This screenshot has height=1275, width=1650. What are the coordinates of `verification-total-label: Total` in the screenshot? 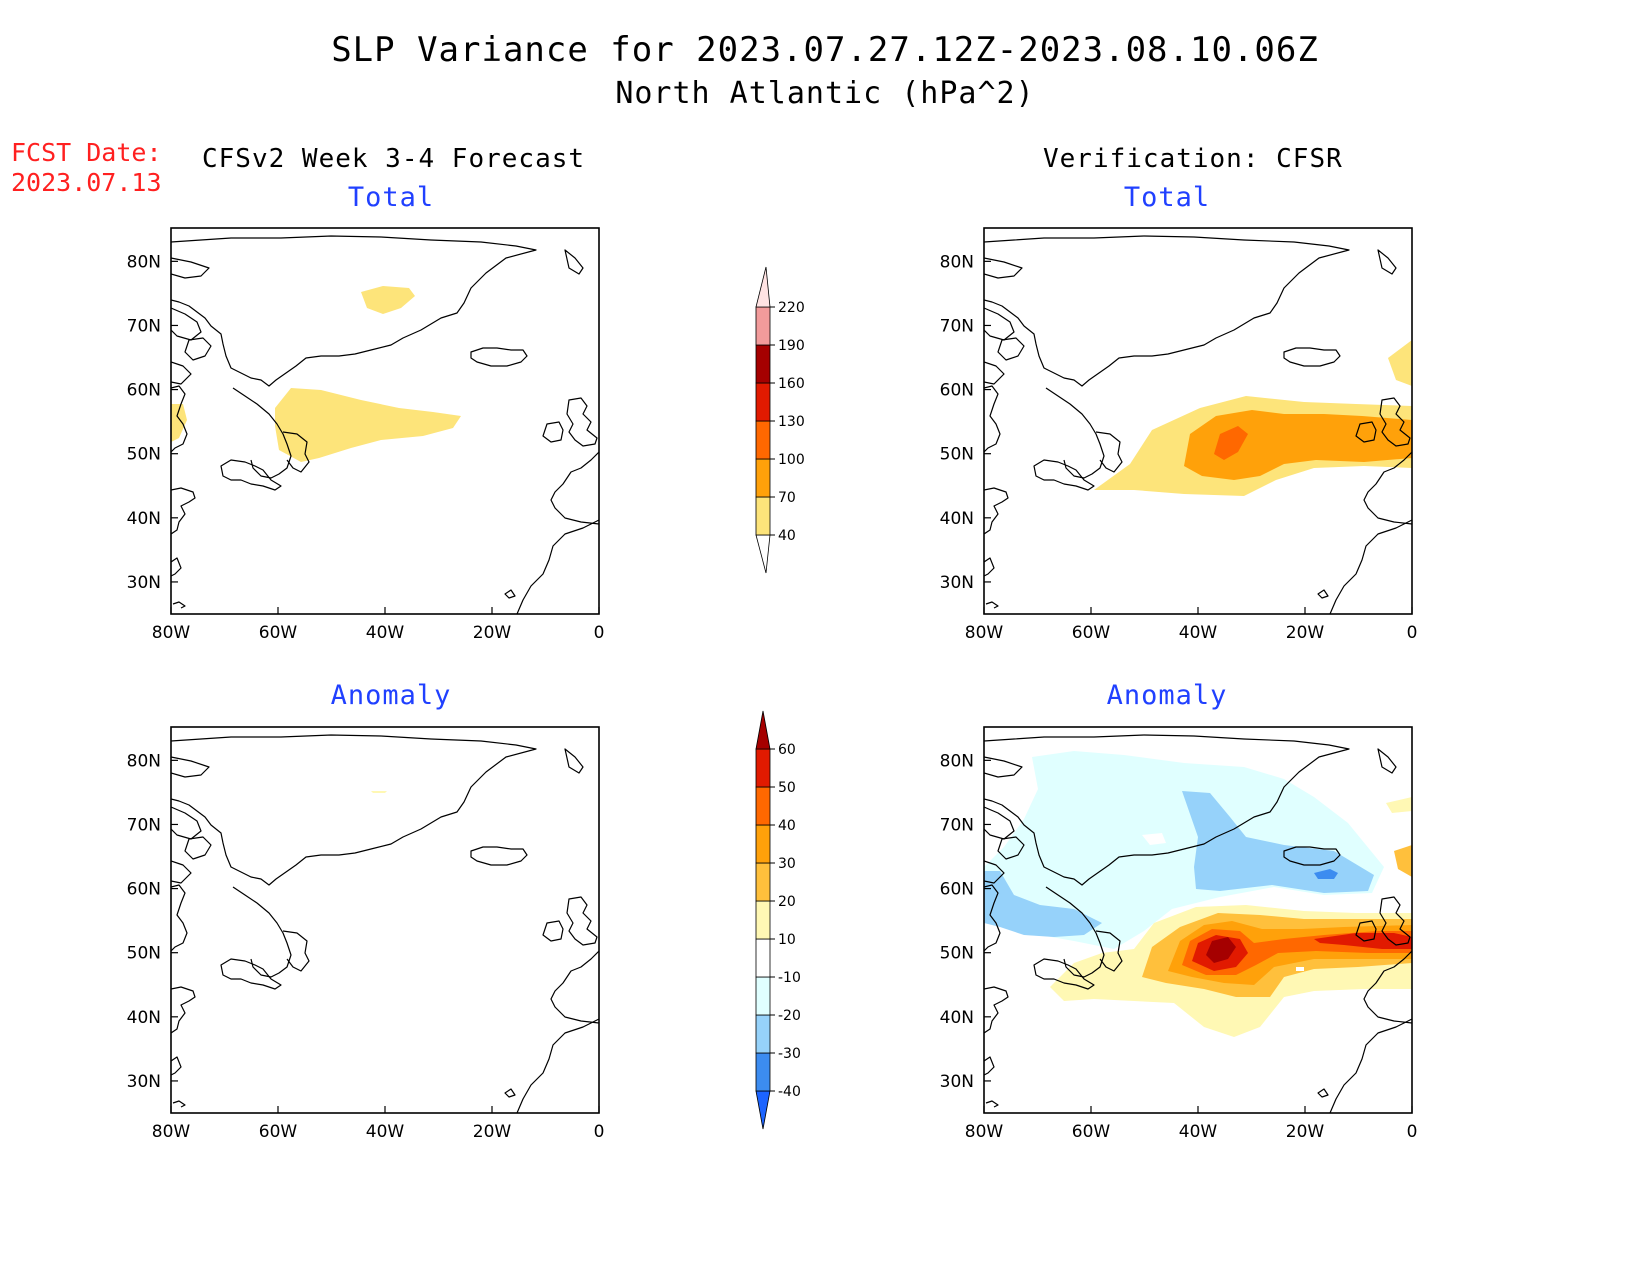 It's located at (1167, 197).